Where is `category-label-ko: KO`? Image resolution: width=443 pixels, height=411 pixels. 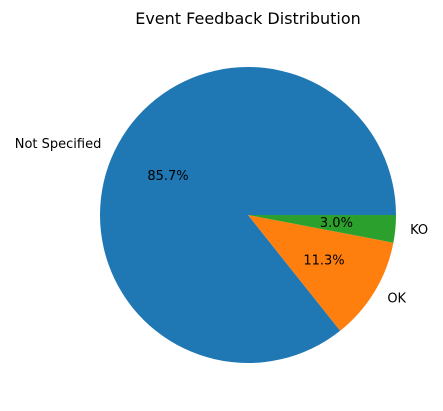
category-label-ko: KO is located at coordinates (419, 230).